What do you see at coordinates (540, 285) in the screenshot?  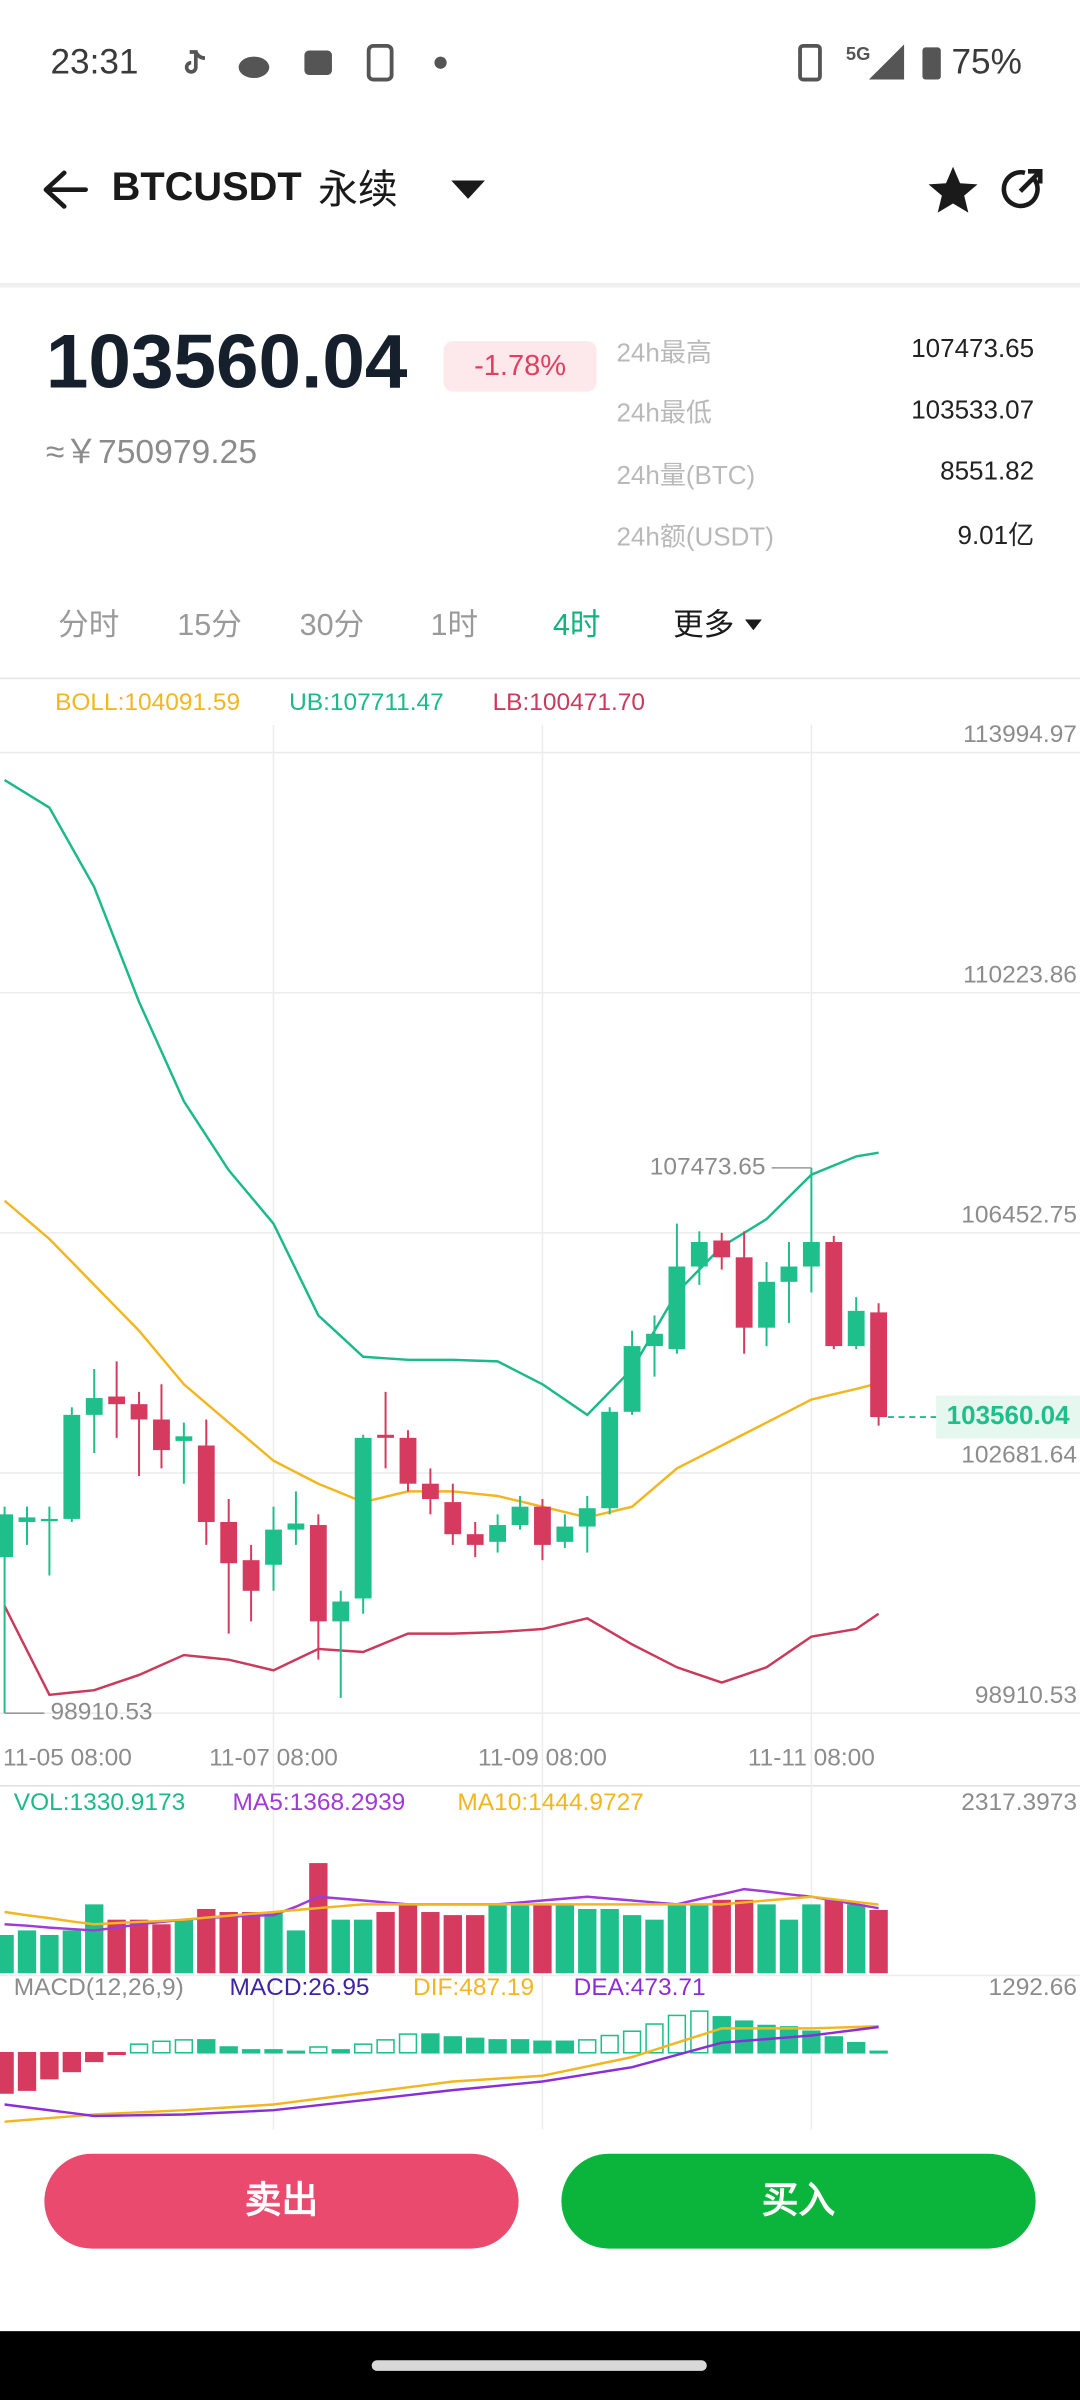 I see `header-divider` at bounding box center [540, 285].